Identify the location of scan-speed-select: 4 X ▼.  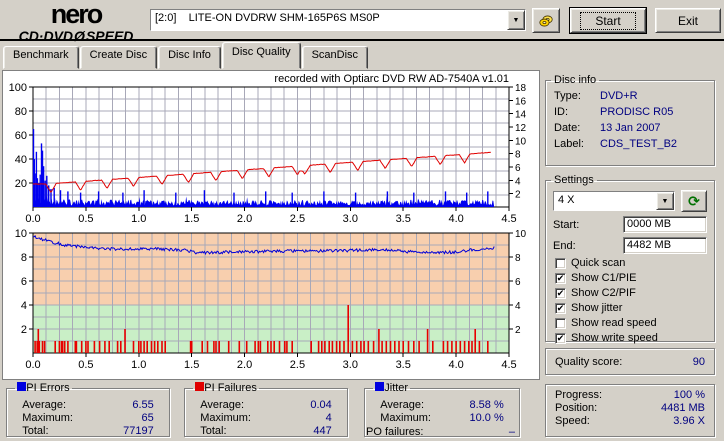
(614, 201).